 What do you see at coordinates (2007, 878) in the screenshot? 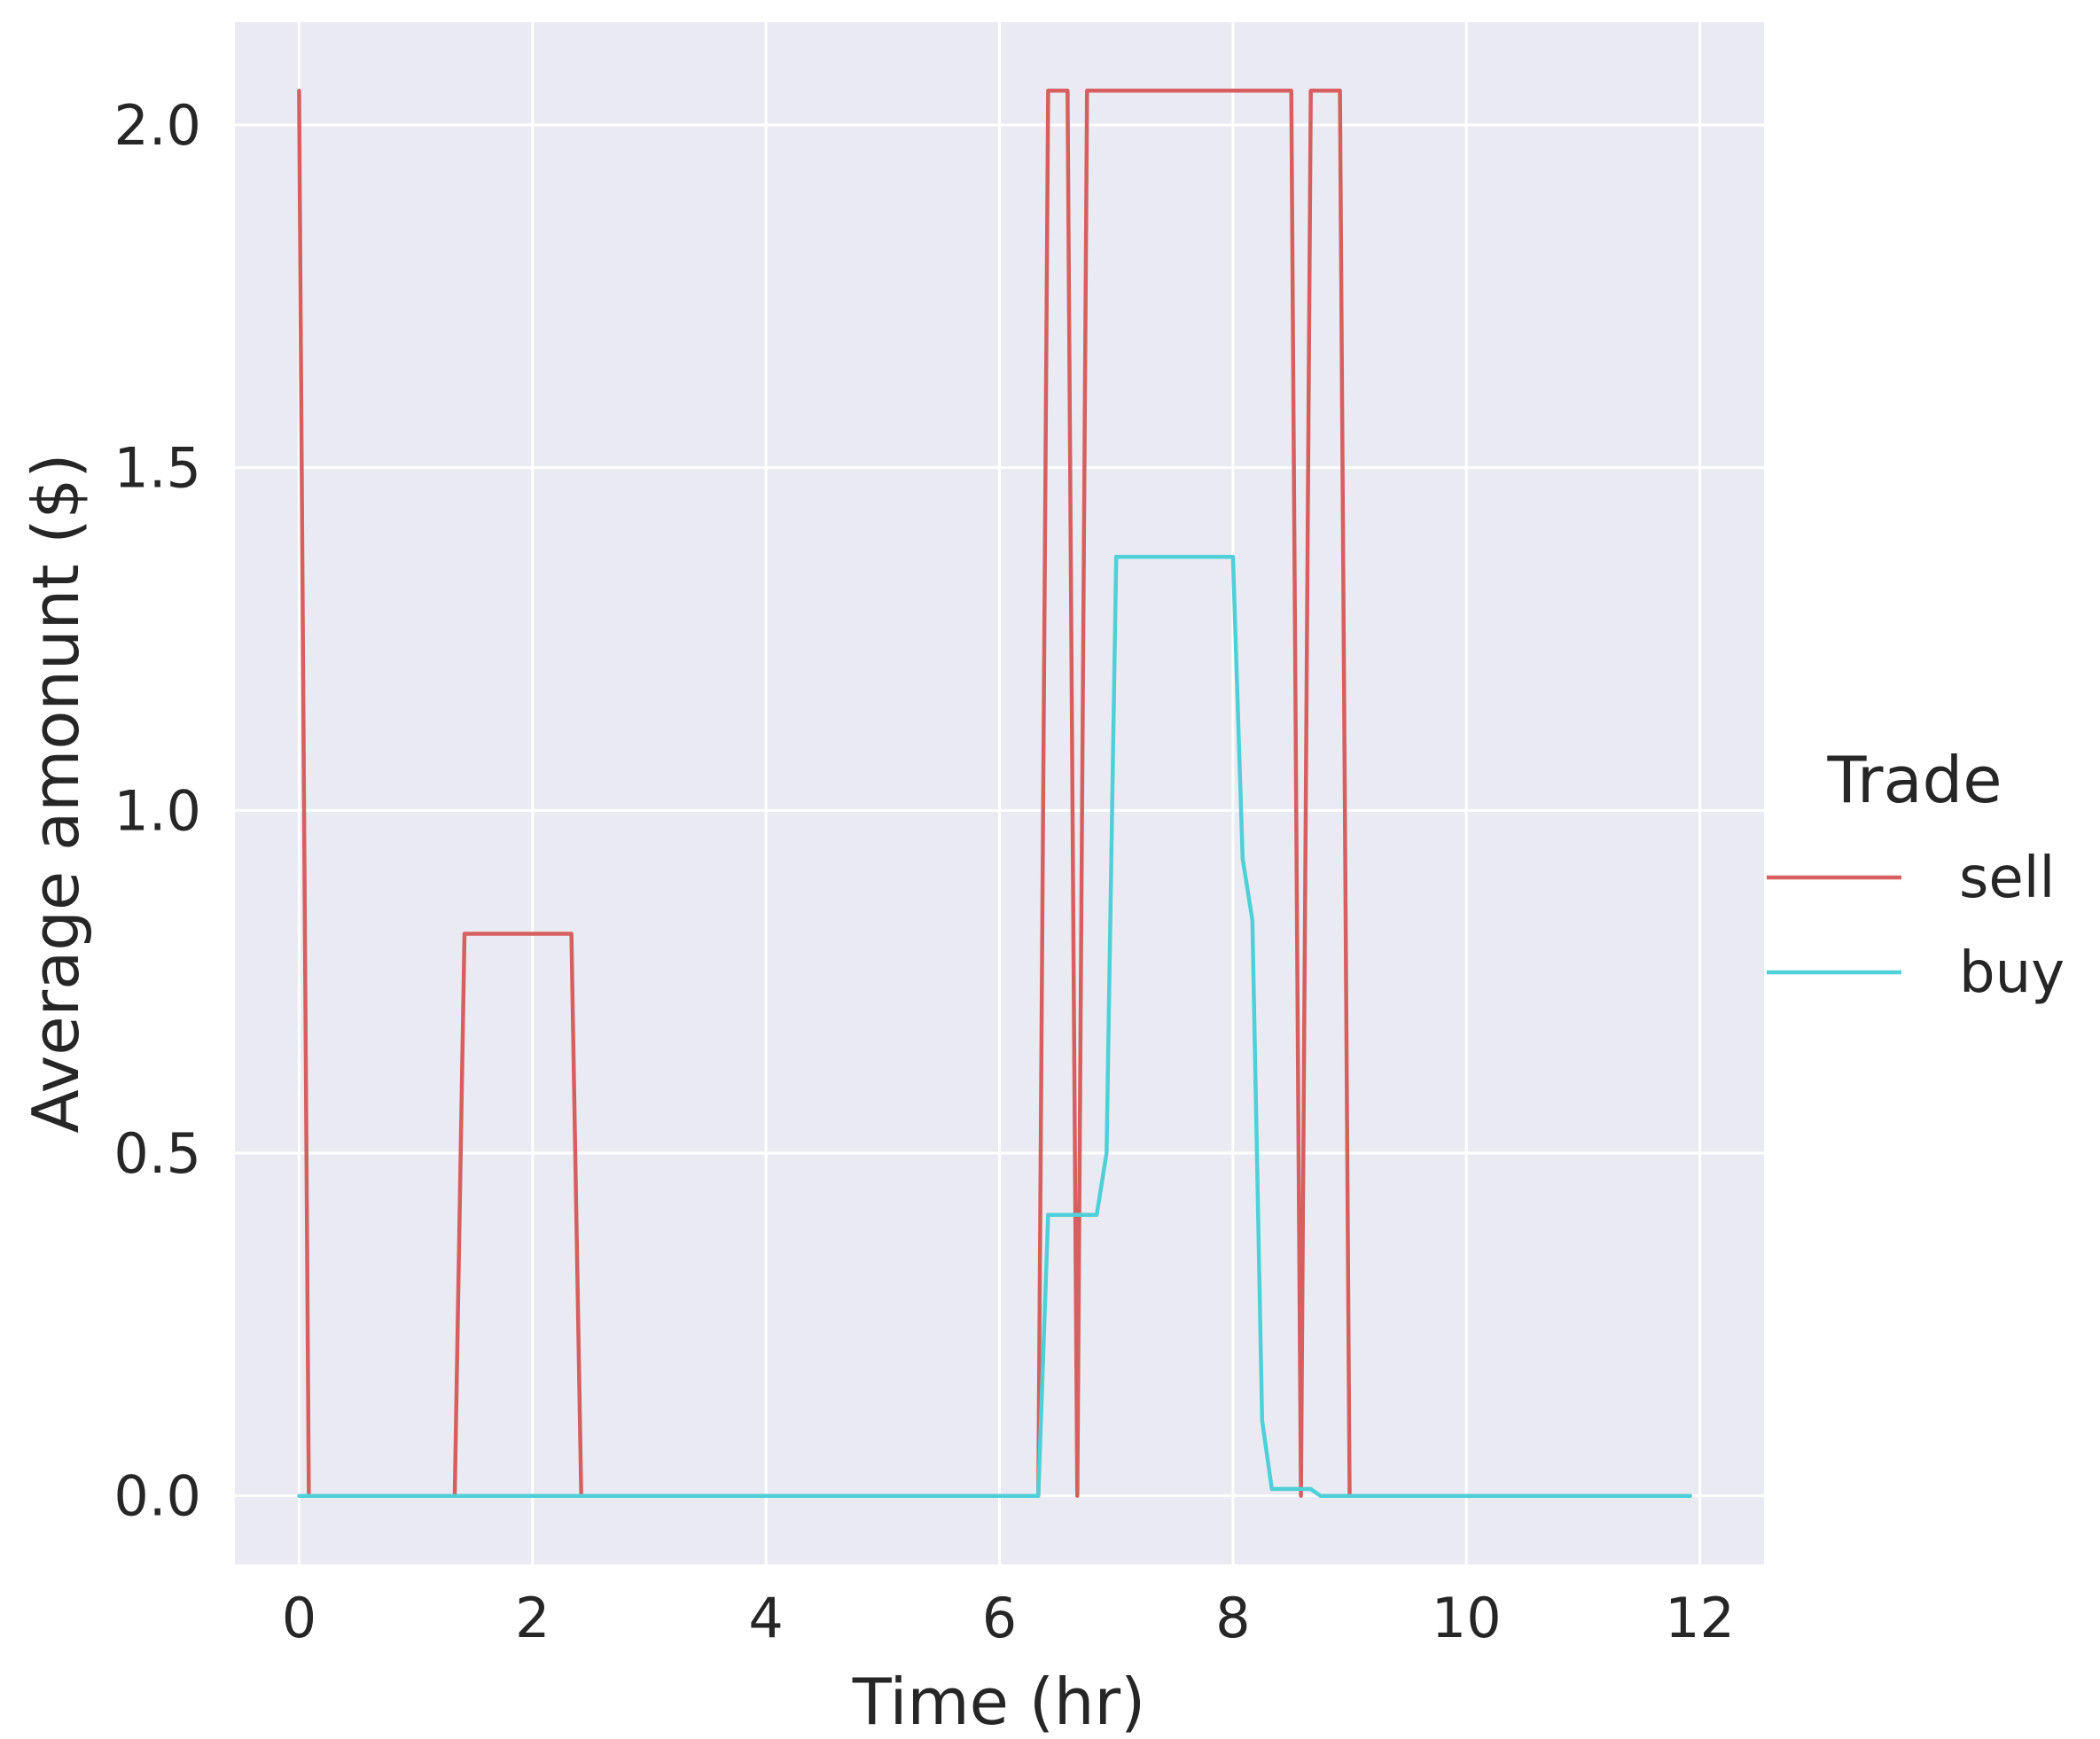
I see `legend-label-sell: sell` at bounding box center [2007, 878].